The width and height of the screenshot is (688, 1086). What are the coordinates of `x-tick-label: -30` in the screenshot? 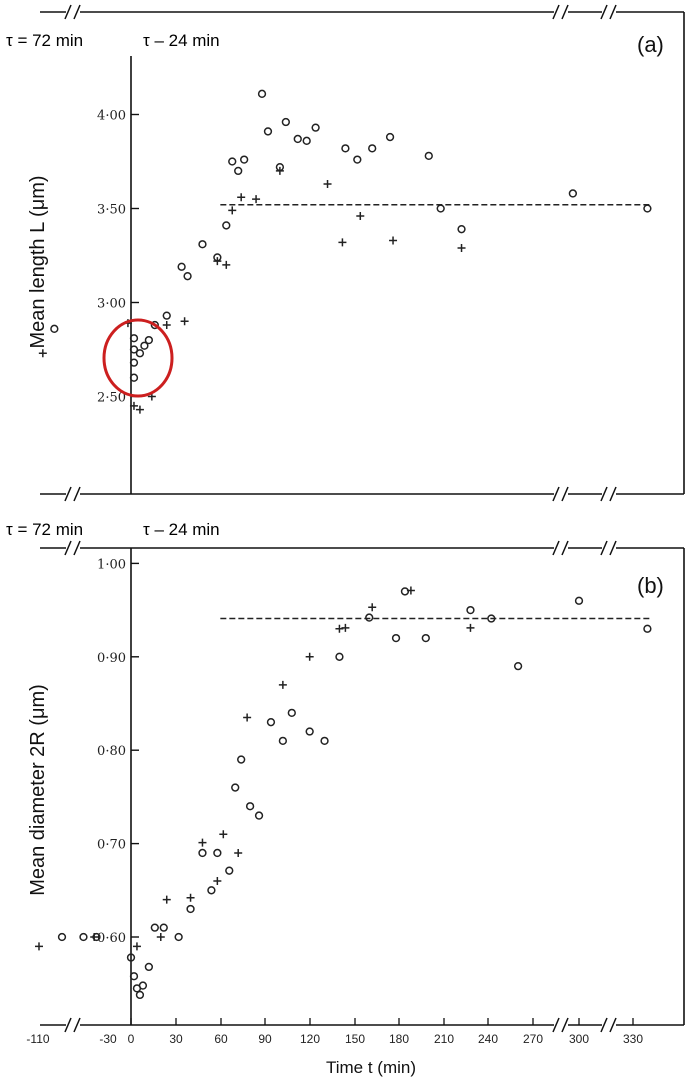 It's located at (108, 1039).